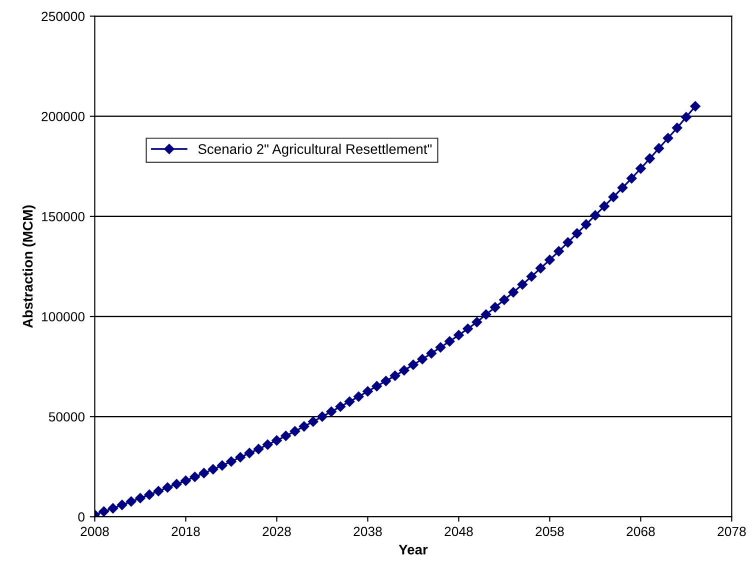 Image resolution: width=752 pixels, height=578 pixels. Describe the element at coordinates (315, 150) in the screenshot. I see `legend-label: Scenario 2" Agricultural Resettlement"` at that location.